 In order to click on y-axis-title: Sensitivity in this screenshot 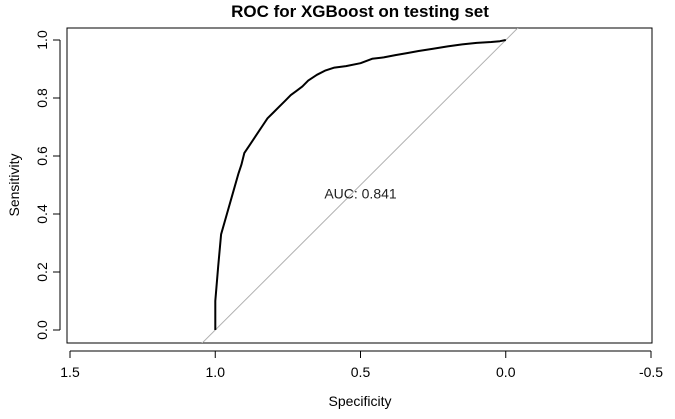, I will do `click(14, 184)`.